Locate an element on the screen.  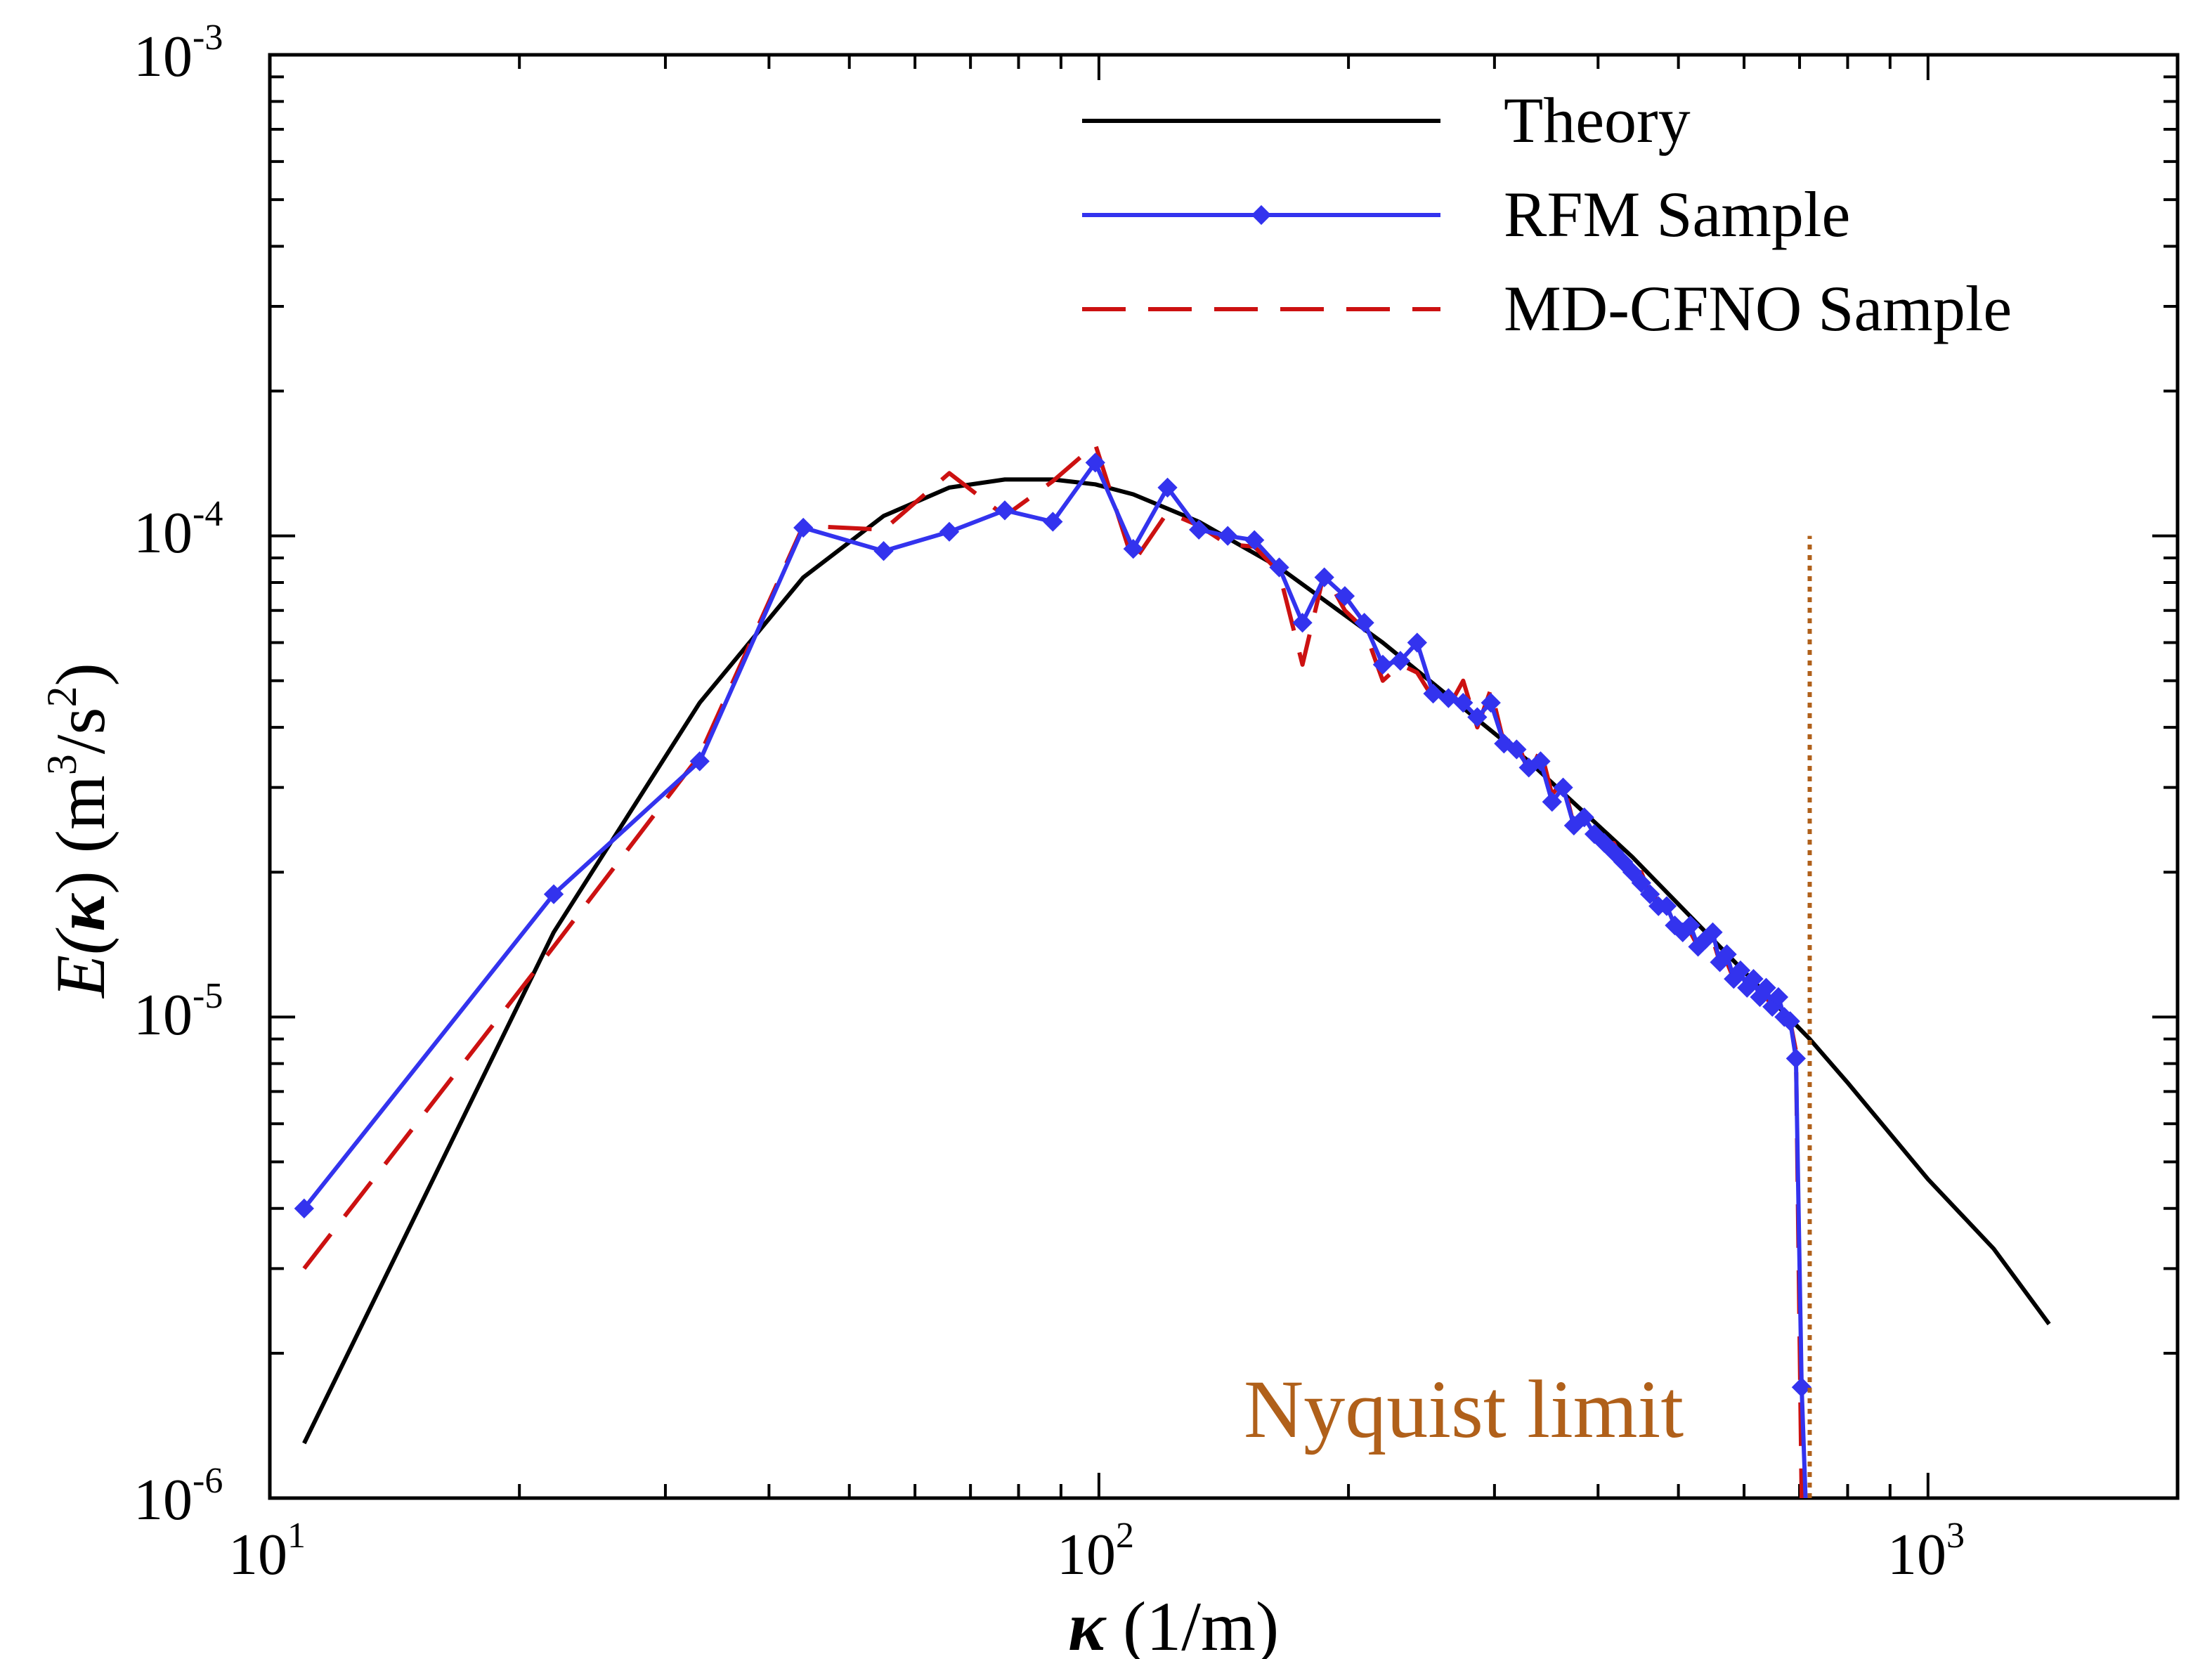
legend: Theory RFM Sample MD-CFNO Sample is located at coordinates (1547, 214).